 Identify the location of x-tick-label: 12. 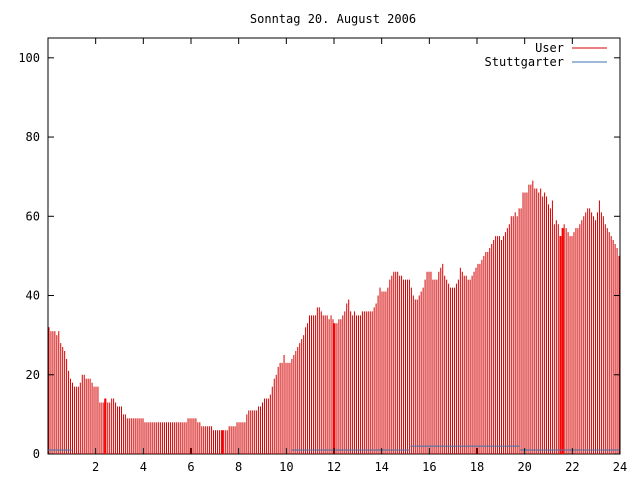
(334, 467).